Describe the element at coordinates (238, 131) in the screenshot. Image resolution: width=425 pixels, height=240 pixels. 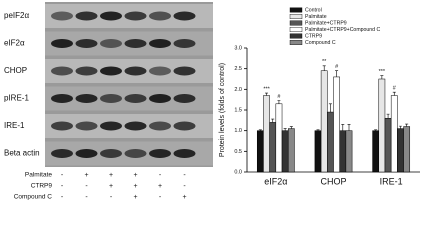
I see `y-tick-label: 1.0` at that location.